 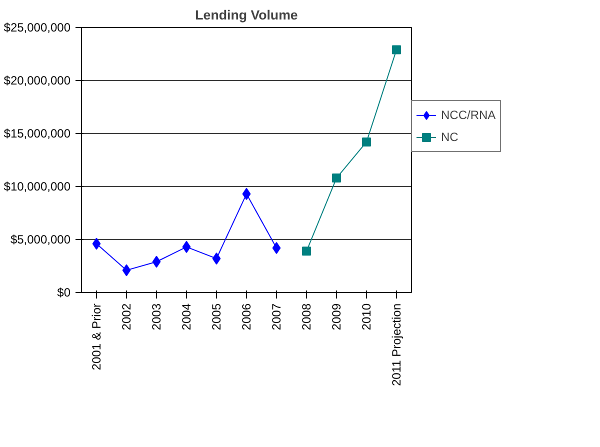 I want to click on x-tick-label: 2001 & Prior, so click(x=97, y=336).